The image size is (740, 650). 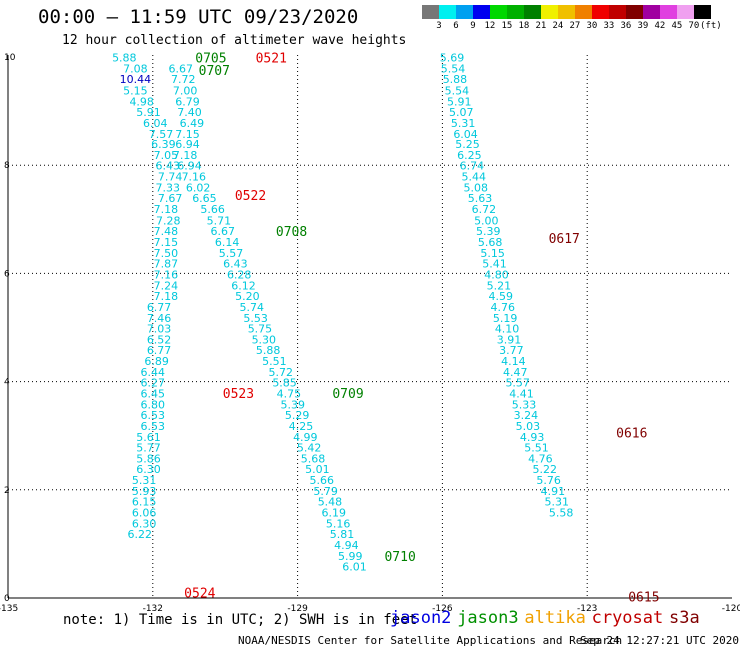 I want to click on wave-height-value: 7.50, so click(x=166, y=253).